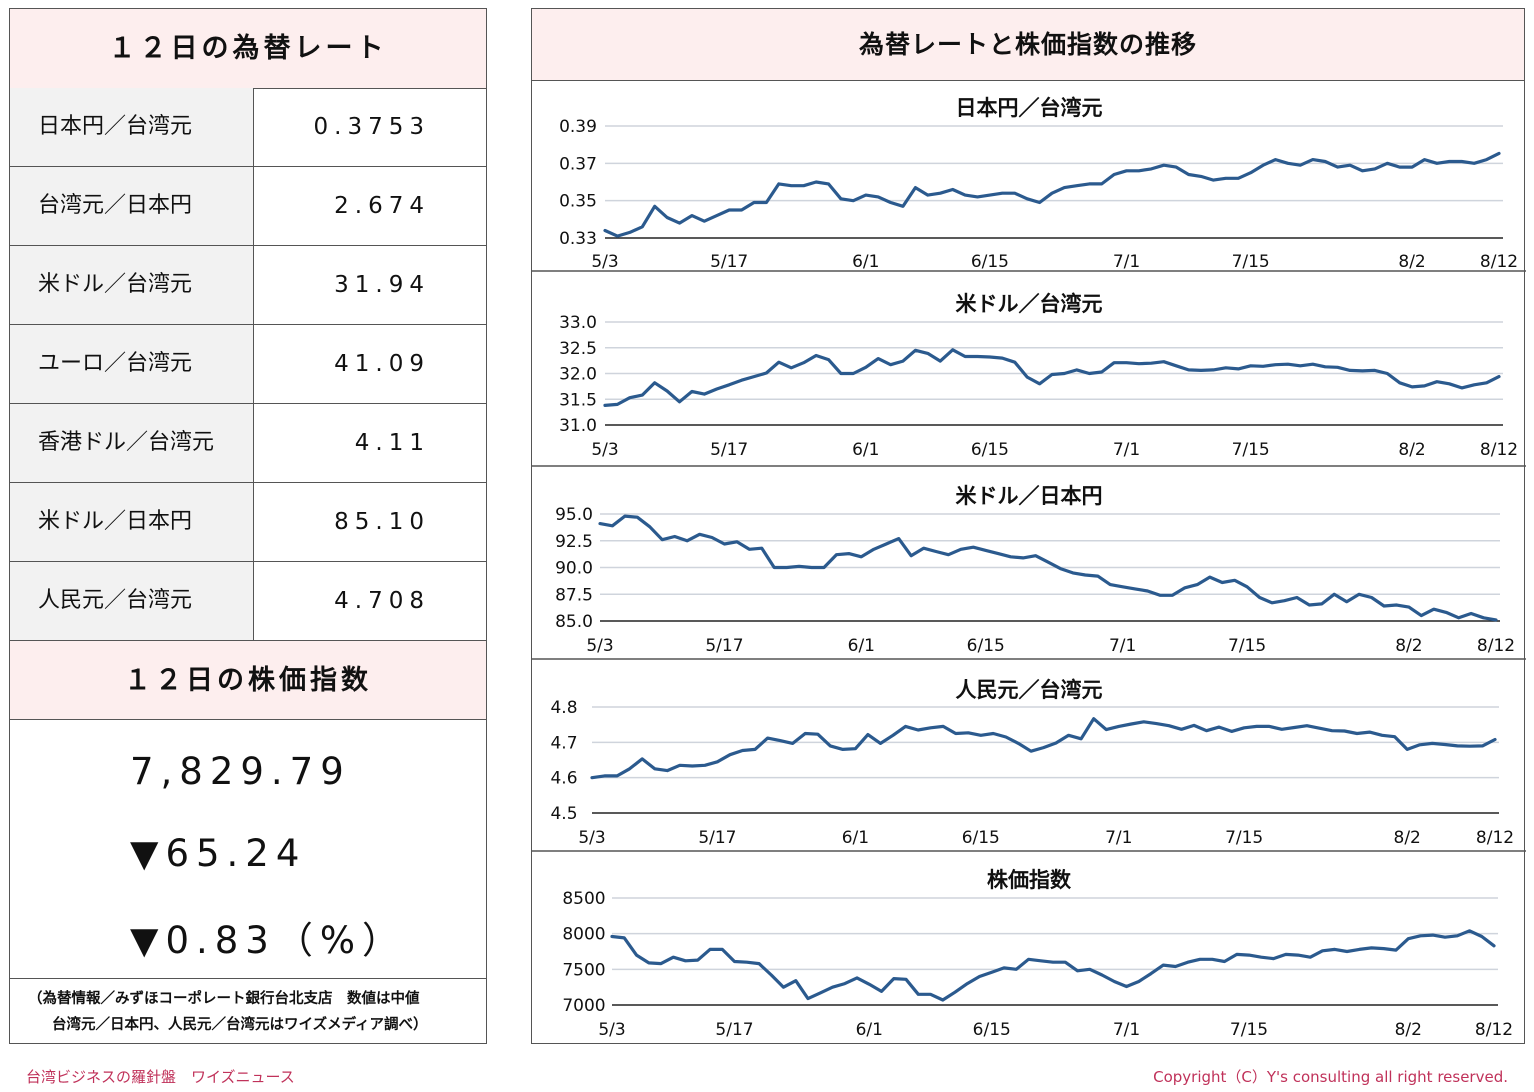 This screenshot has width=1534, height=1092. I want to click on y-tick-label: 7000, so click(583, 1006).